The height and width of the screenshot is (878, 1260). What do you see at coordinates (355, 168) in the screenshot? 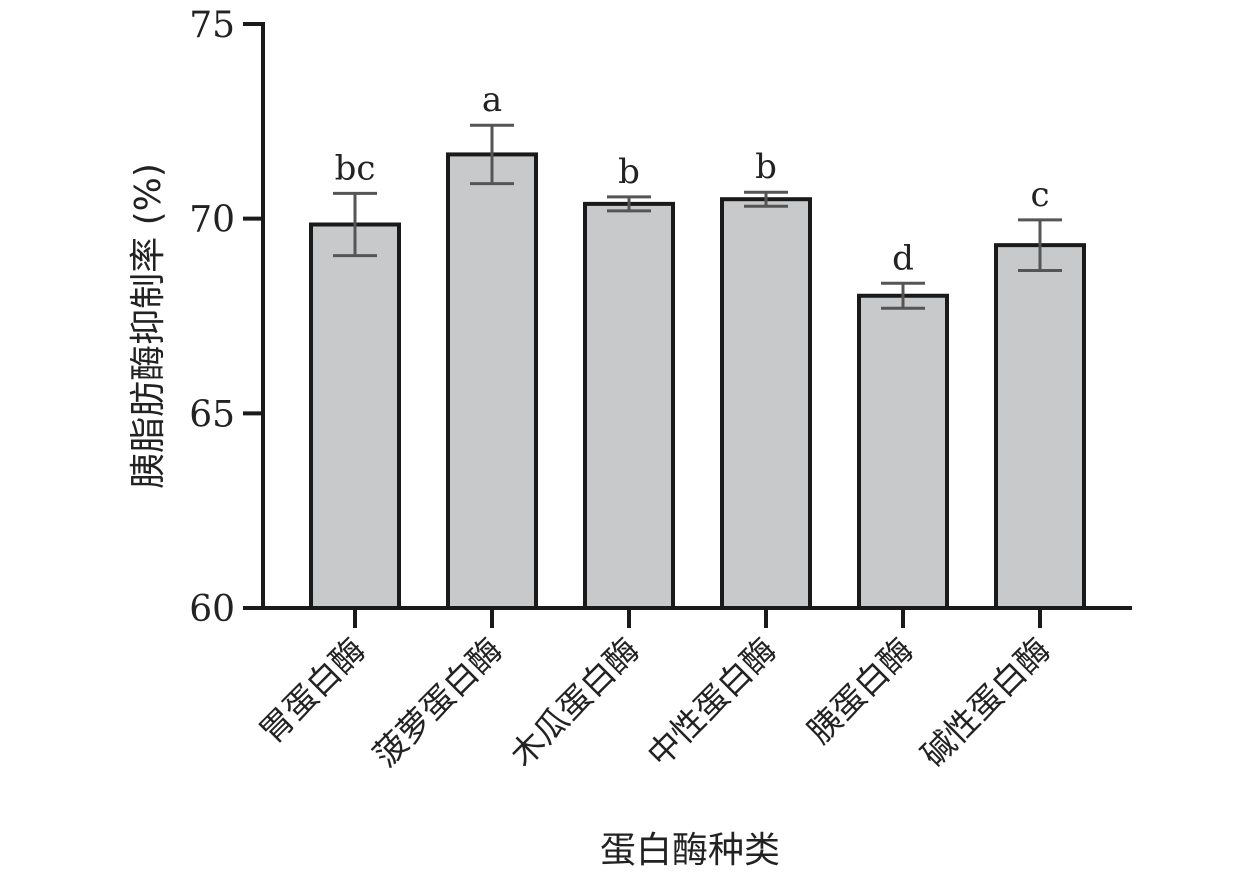
I see `significance-label: bc` at bounding box center [355, 168].